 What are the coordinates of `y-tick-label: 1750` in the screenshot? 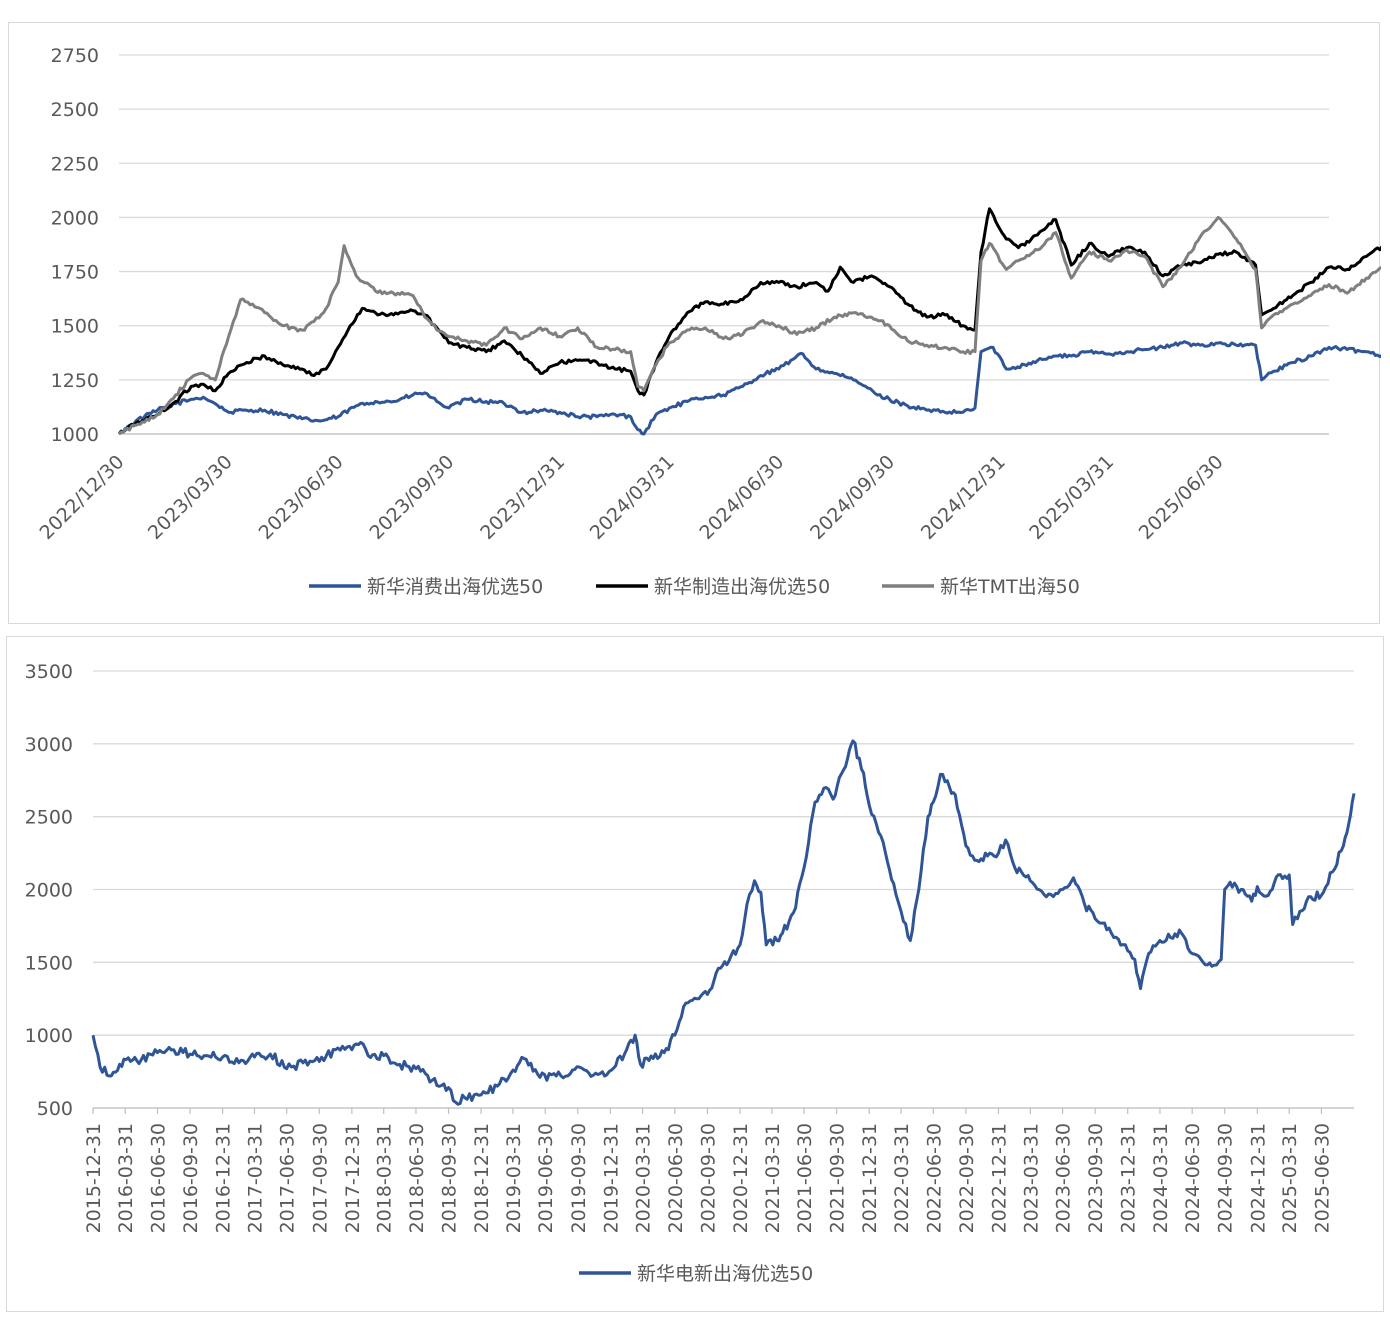 It's located at (75, 273).